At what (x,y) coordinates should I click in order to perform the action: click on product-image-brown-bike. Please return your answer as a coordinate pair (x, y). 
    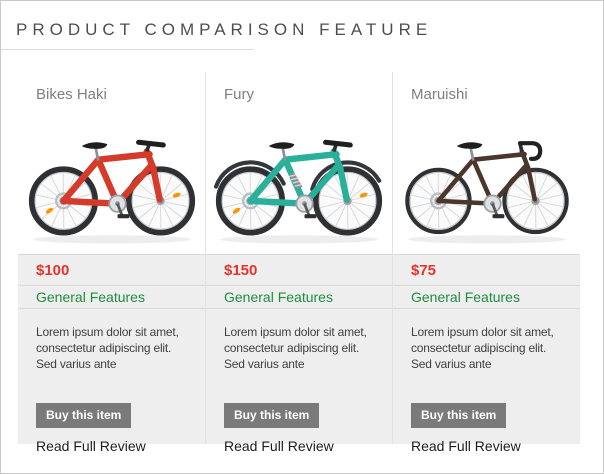
    Looking at the image, I should click on (486, 183).